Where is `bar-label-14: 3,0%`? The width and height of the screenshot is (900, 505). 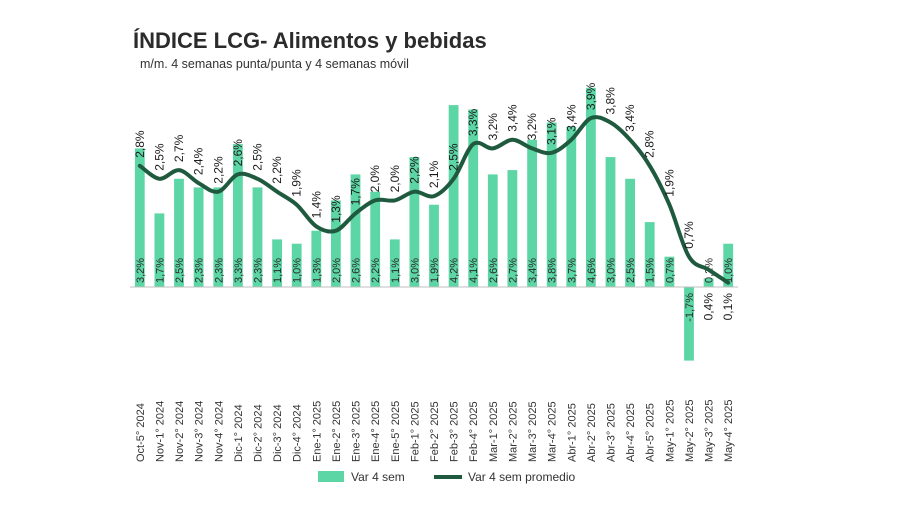 bar-label-14: 3,0% is located at coordinates (415, 270).